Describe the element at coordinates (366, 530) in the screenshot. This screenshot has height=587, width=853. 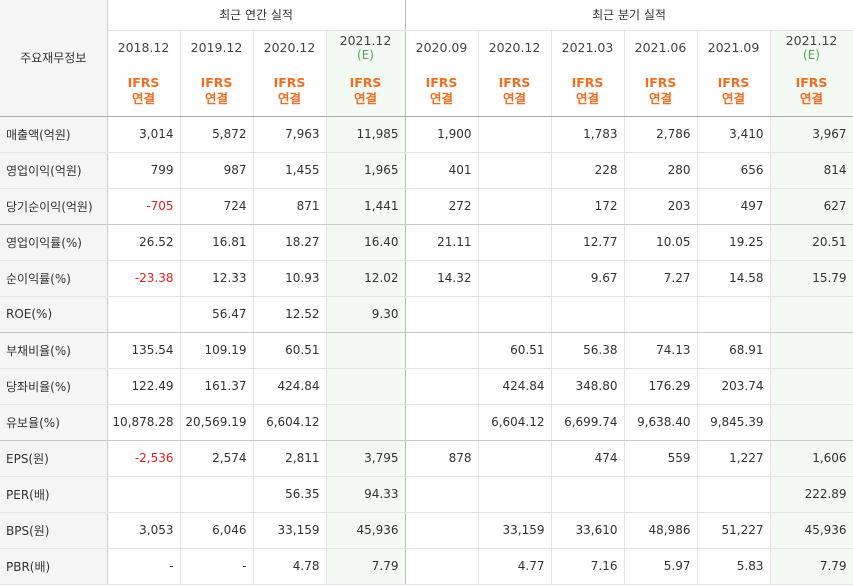
I see `table-cell: 45,936` at that location.